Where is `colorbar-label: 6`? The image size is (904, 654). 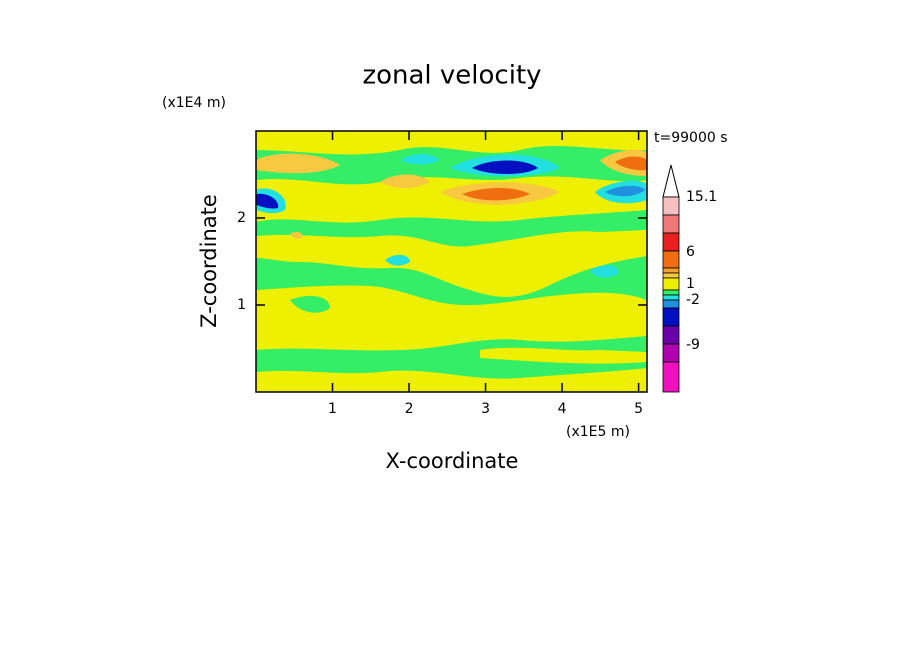
colorbar-label: 6 is located at coordinates (690, 252).